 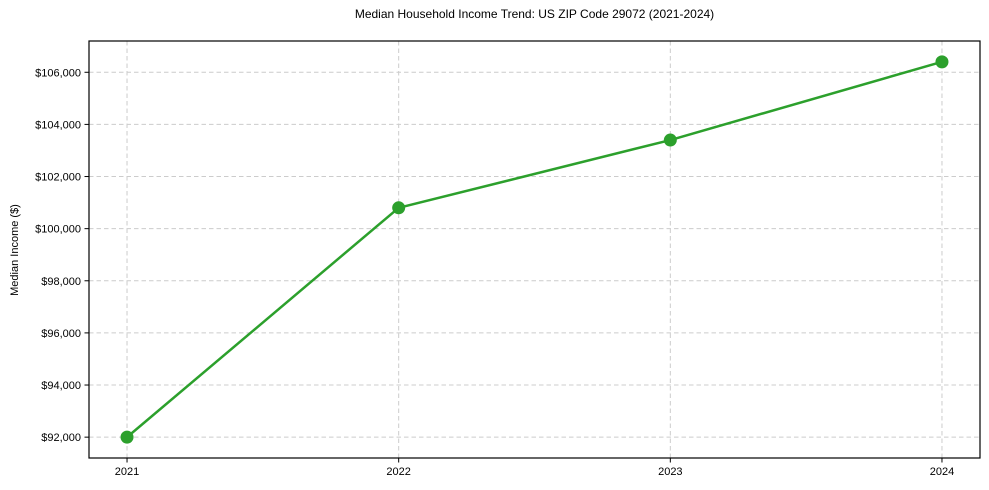 I want to click on y-tick-label: $92,000, so click(x=61, y=438).